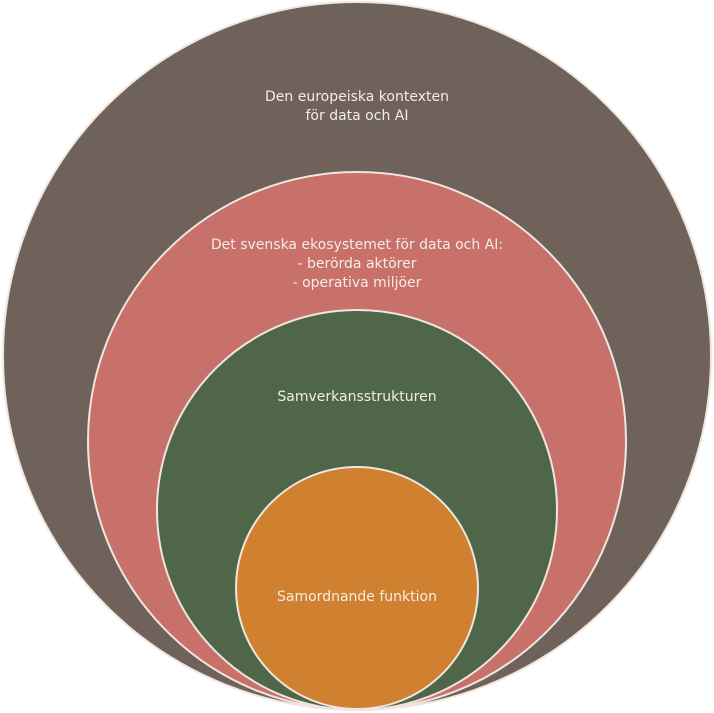 This screenshot has height=713, width=714. Describe the element at coordinates (357, 97) in the screenshot. I see `european-context-line-1: Den europeiska kontexten` at that location.